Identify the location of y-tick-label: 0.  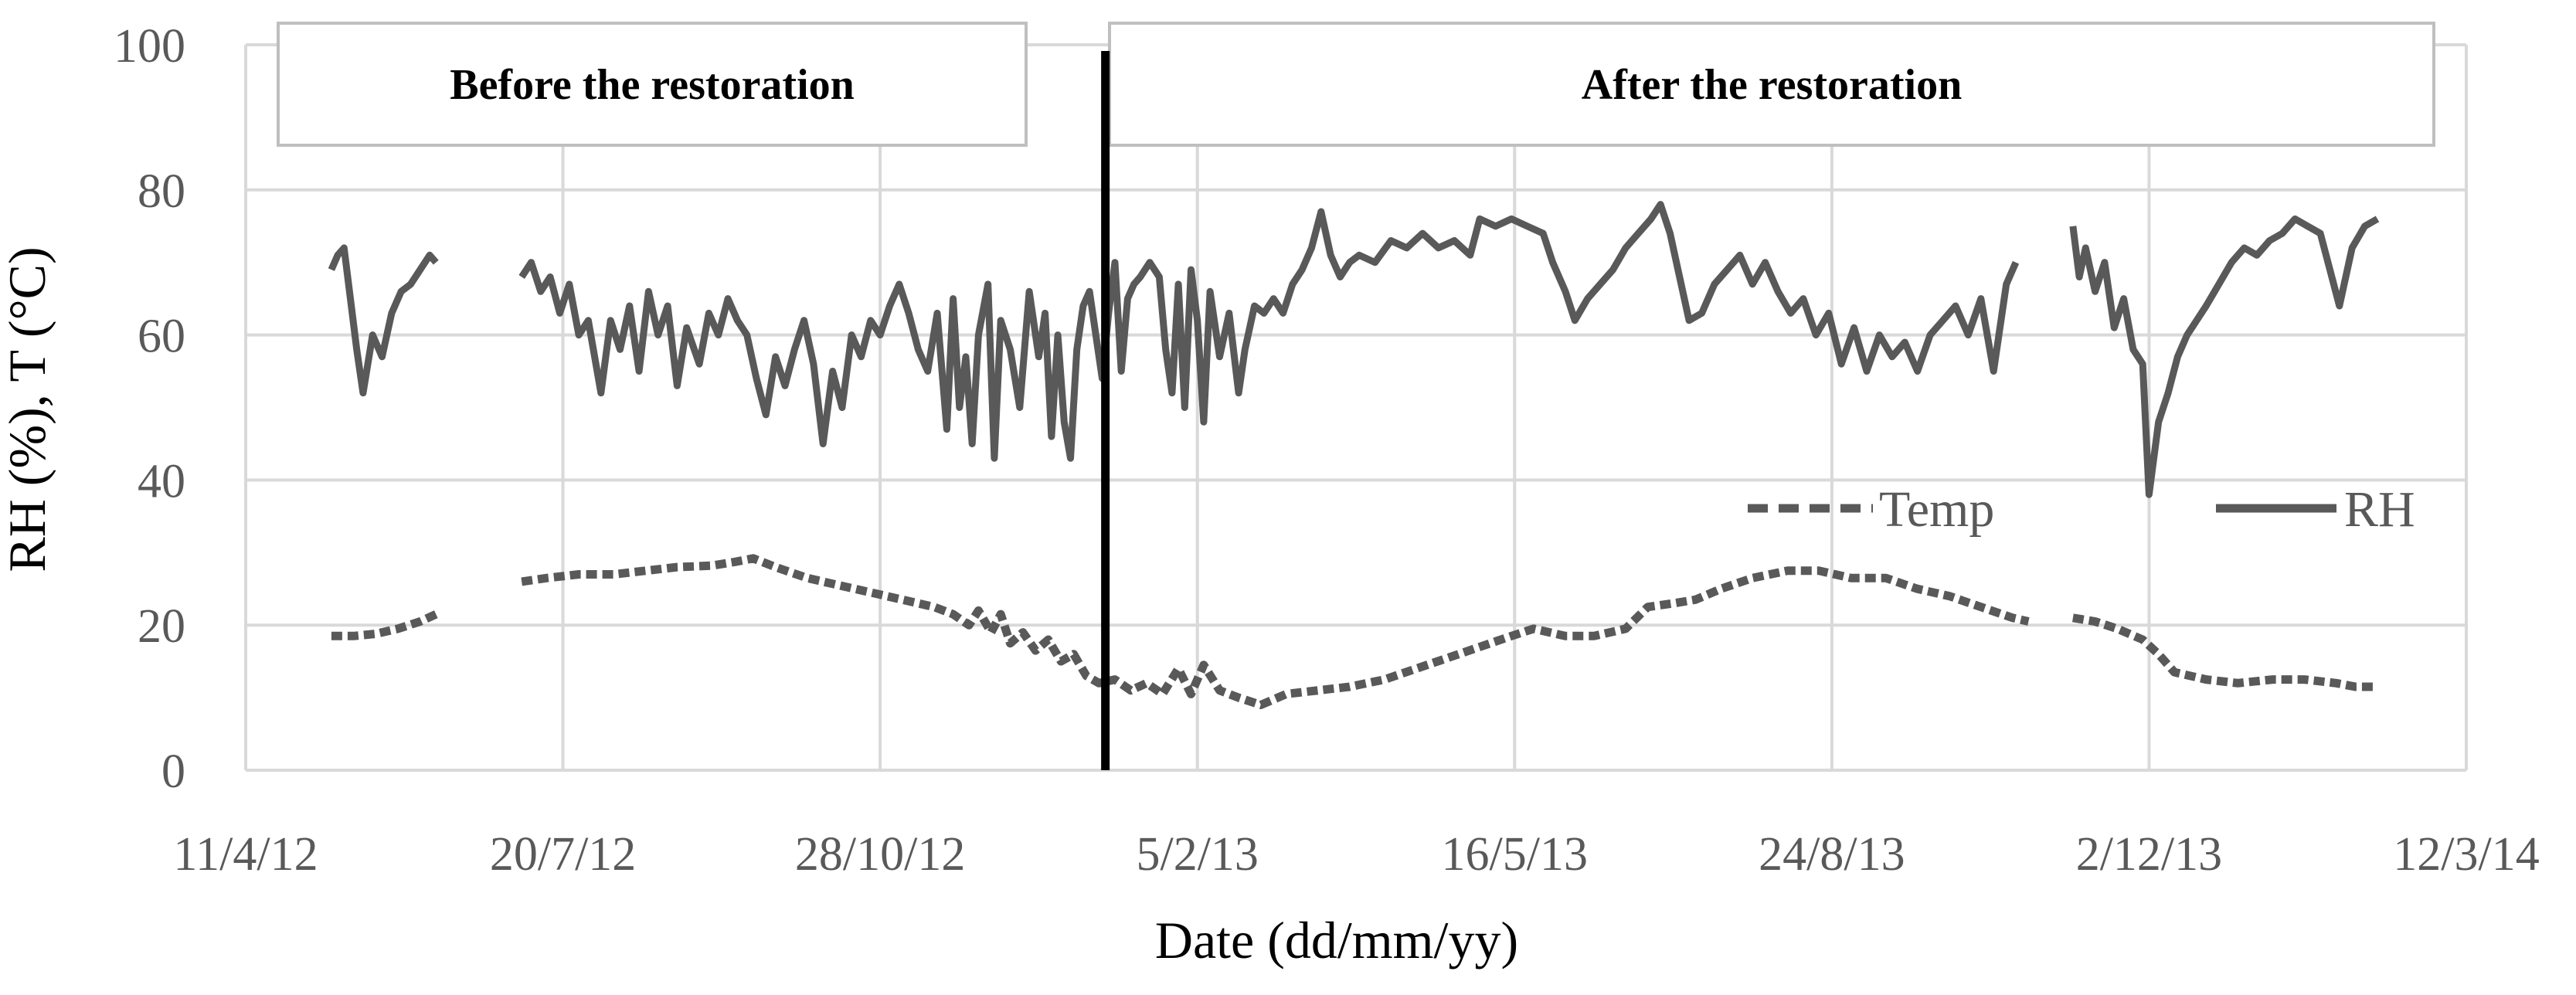
(173, 771).